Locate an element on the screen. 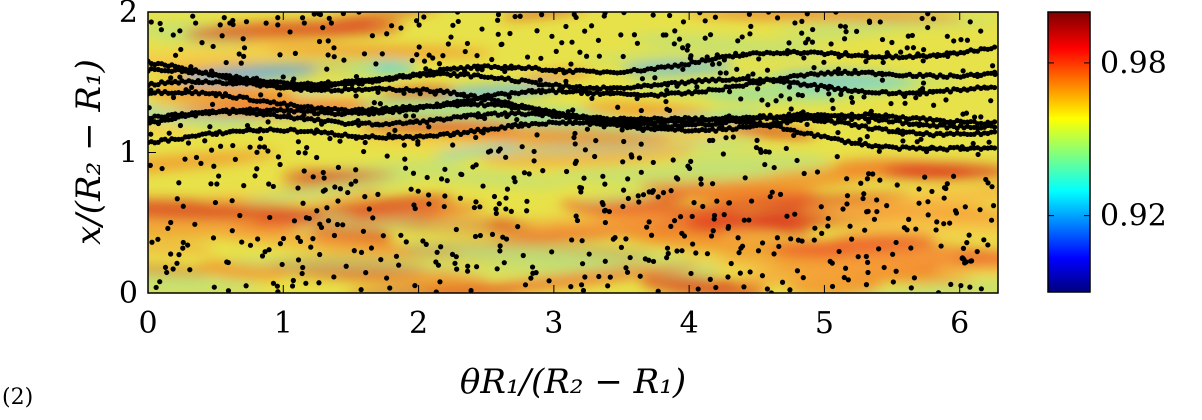  x-tick-label: 1 is located at coordinates (283, 323).